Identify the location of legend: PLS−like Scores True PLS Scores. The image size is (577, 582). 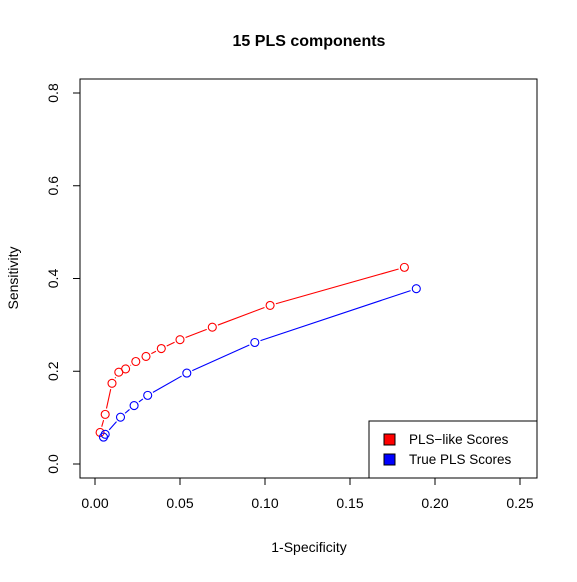
(453, 449).